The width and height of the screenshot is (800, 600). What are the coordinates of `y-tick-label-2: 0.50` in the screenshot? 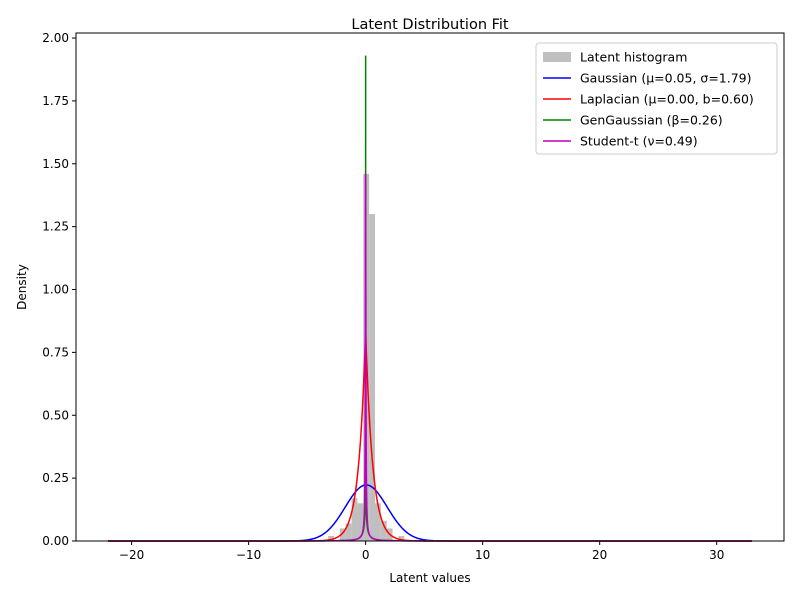 It's located at (55, 415).